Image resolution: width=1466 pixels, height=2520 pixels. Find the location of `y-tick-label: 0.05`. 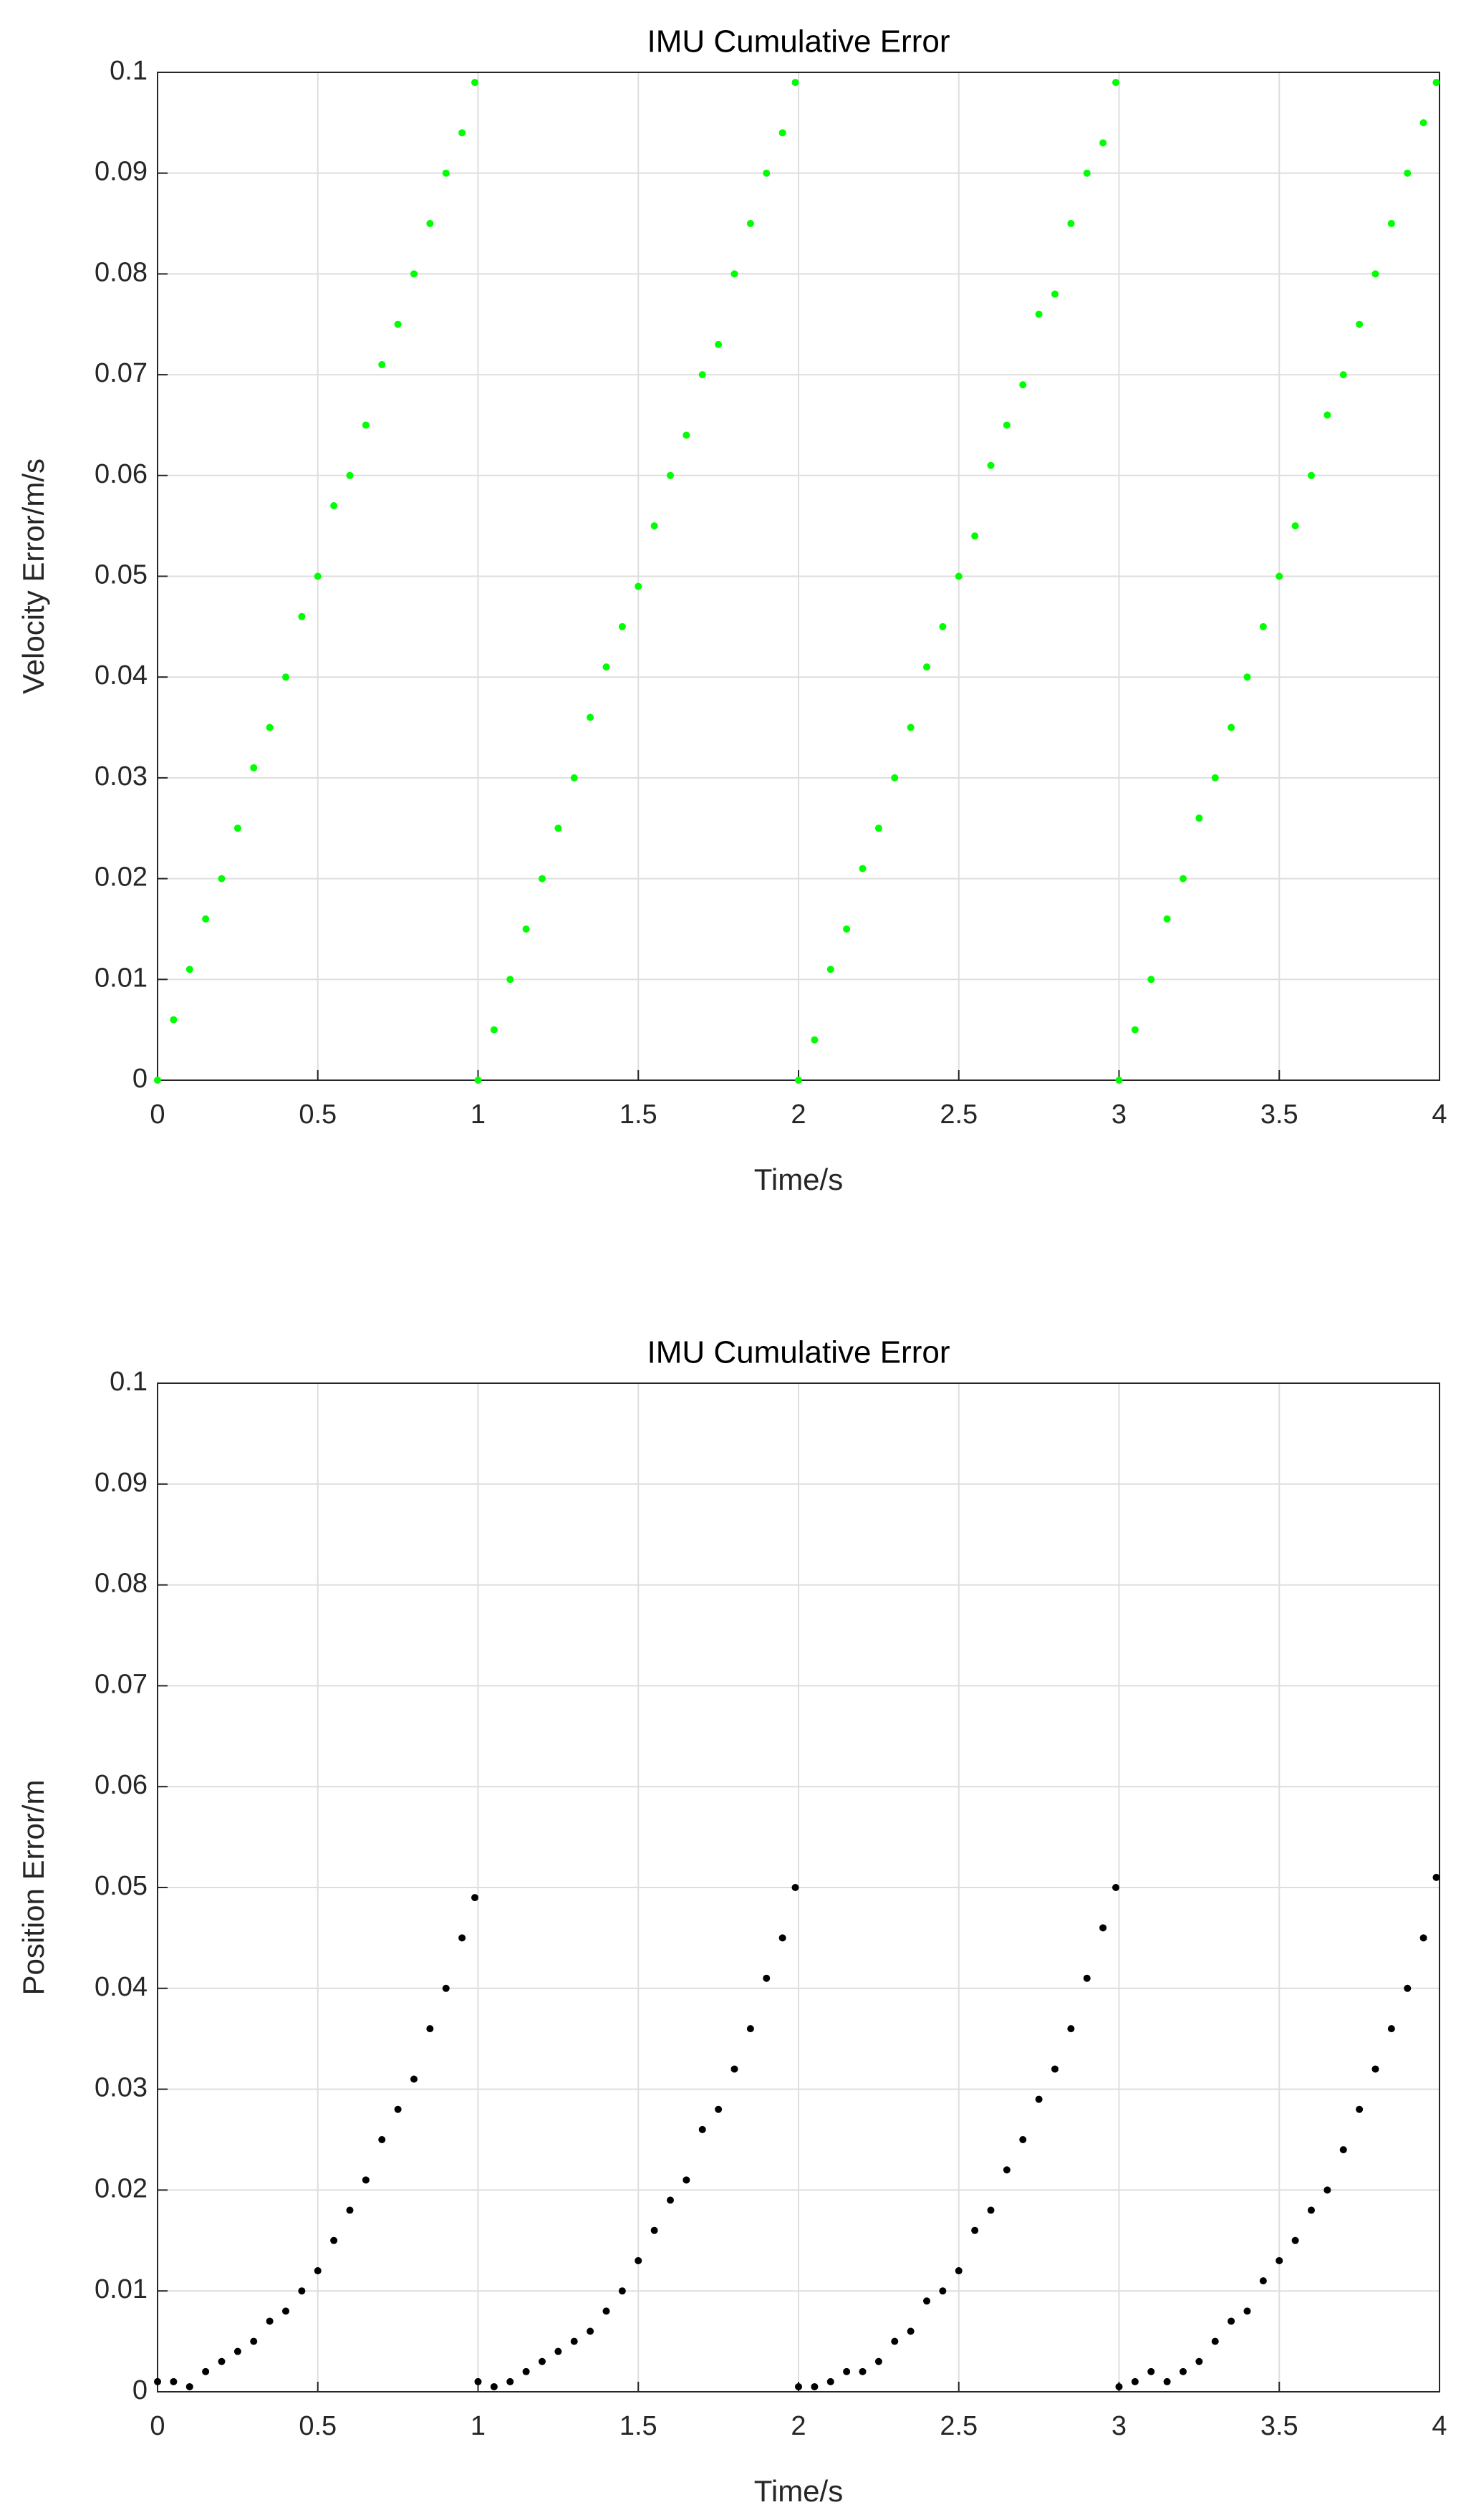

y-tick-label: 0.05 is located at coordinates (122, 1886).